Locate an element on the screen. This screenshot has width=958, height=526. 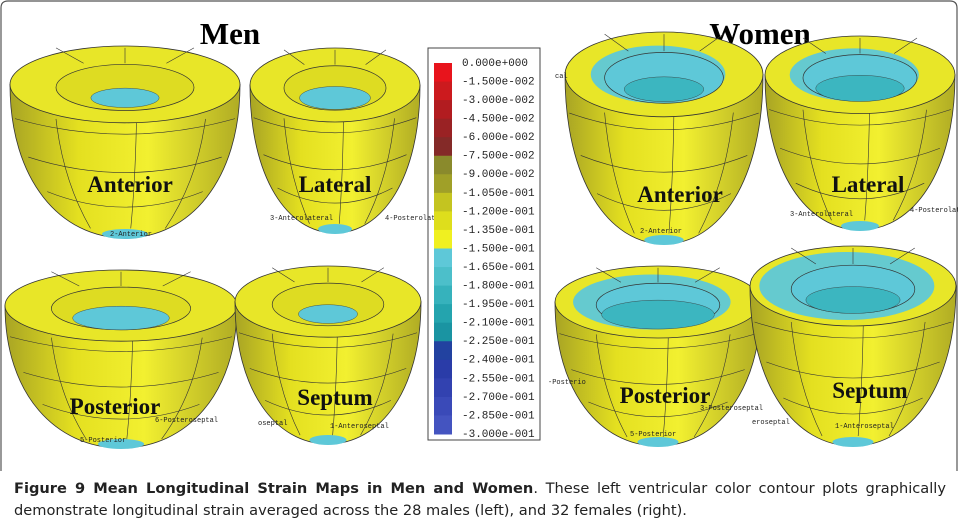
colorbar-label: -2.850e-001 is located at coordinates (498, 416).